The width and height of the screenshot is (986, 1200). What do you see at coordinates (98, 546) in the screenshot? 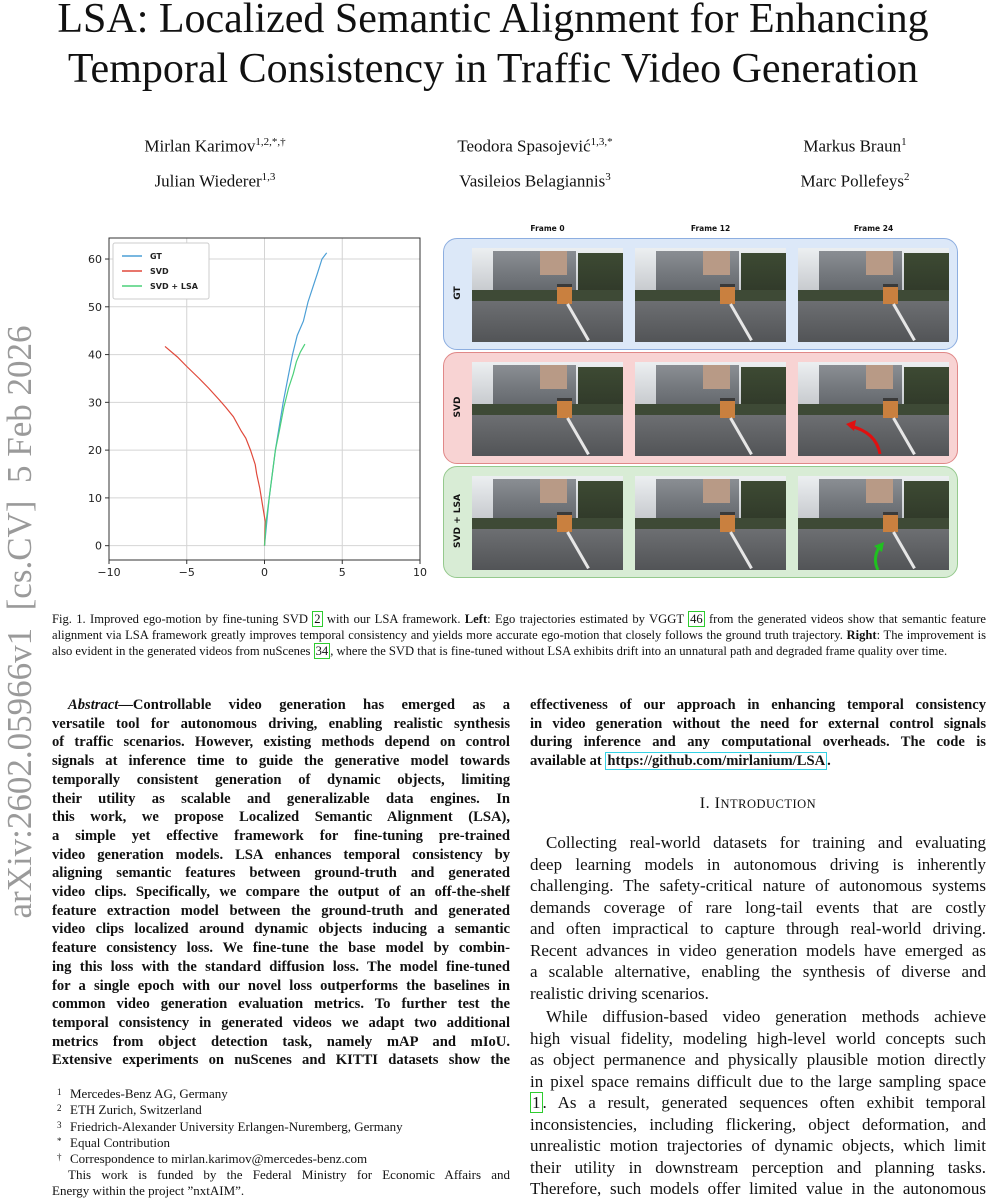
I see `y-tick-label: 0` at bounding box center [98, 546].